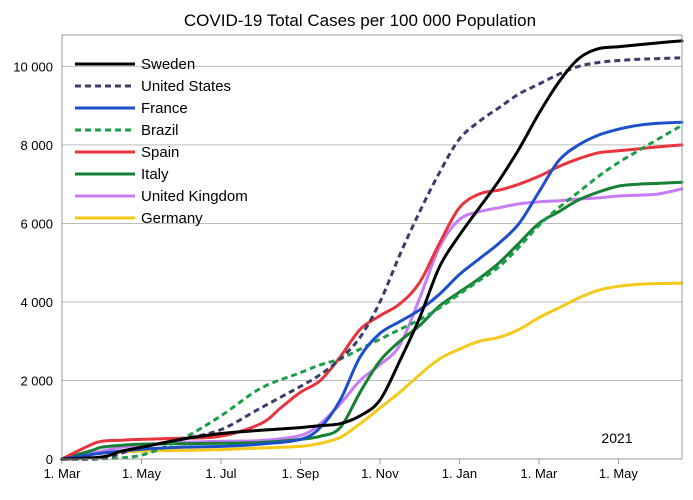 This screenshot has height=500, width=693. What do you see at coordinates (33, 263) in the screenshot?
I see `y-axis: 0 2 000 4 000 6 000 8 000 10 000` at bounding box center [33, 263].